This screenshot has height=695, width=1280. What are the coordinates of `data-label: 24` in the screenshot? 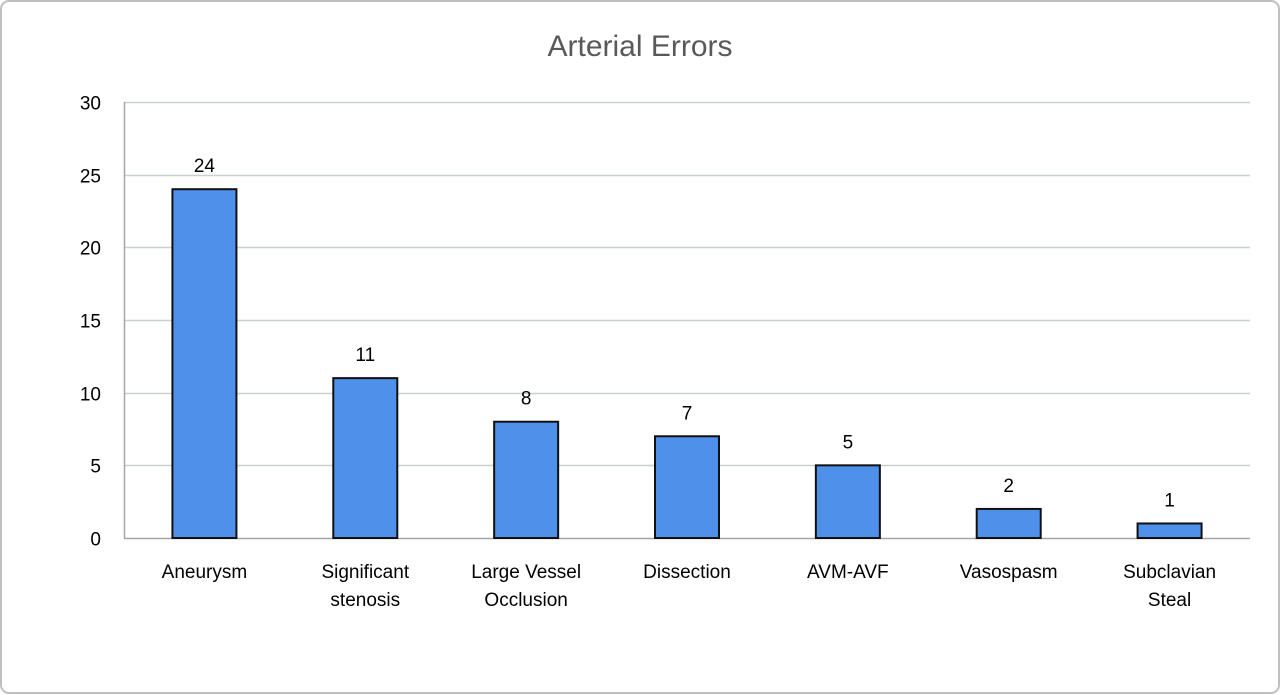 It's located at (205, 166).